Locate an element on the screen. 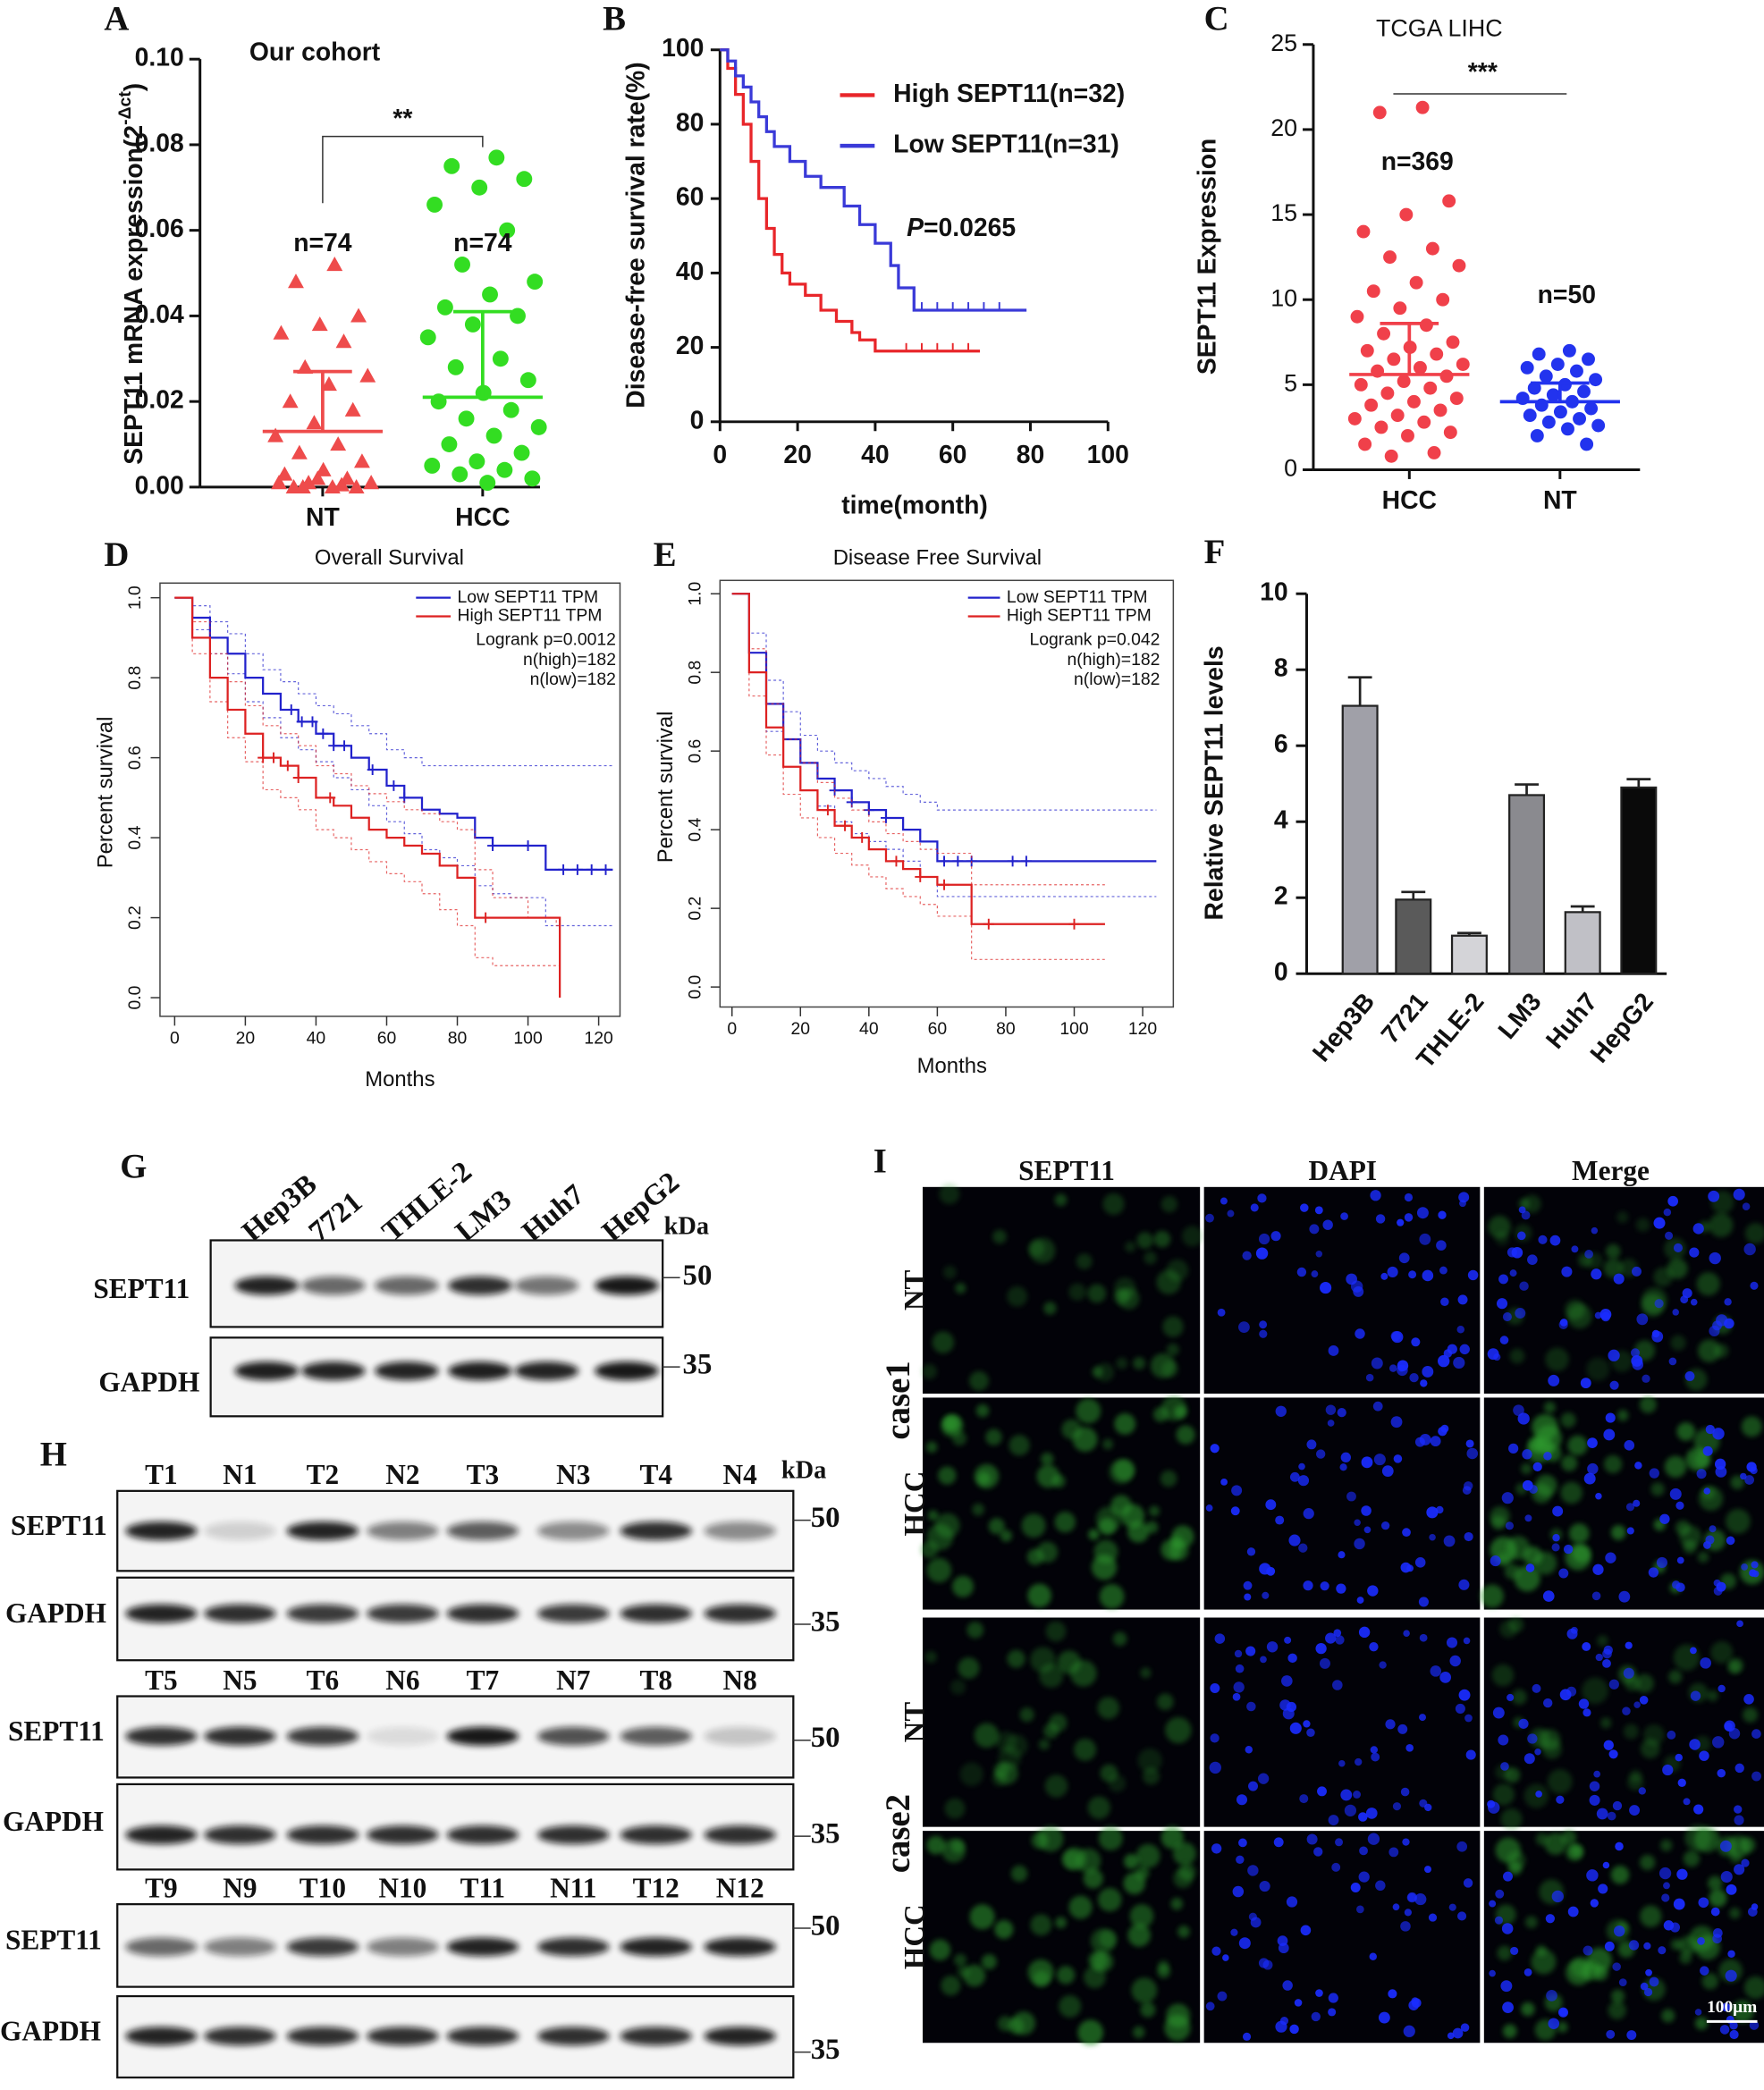 The image size is (1764, 2090). y-tick-label: 0.8 is located at coordinates (135, 678).